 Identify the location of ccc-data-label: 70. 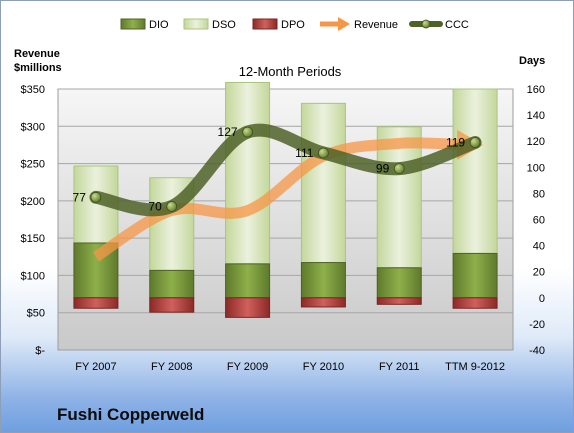
(155, 206).